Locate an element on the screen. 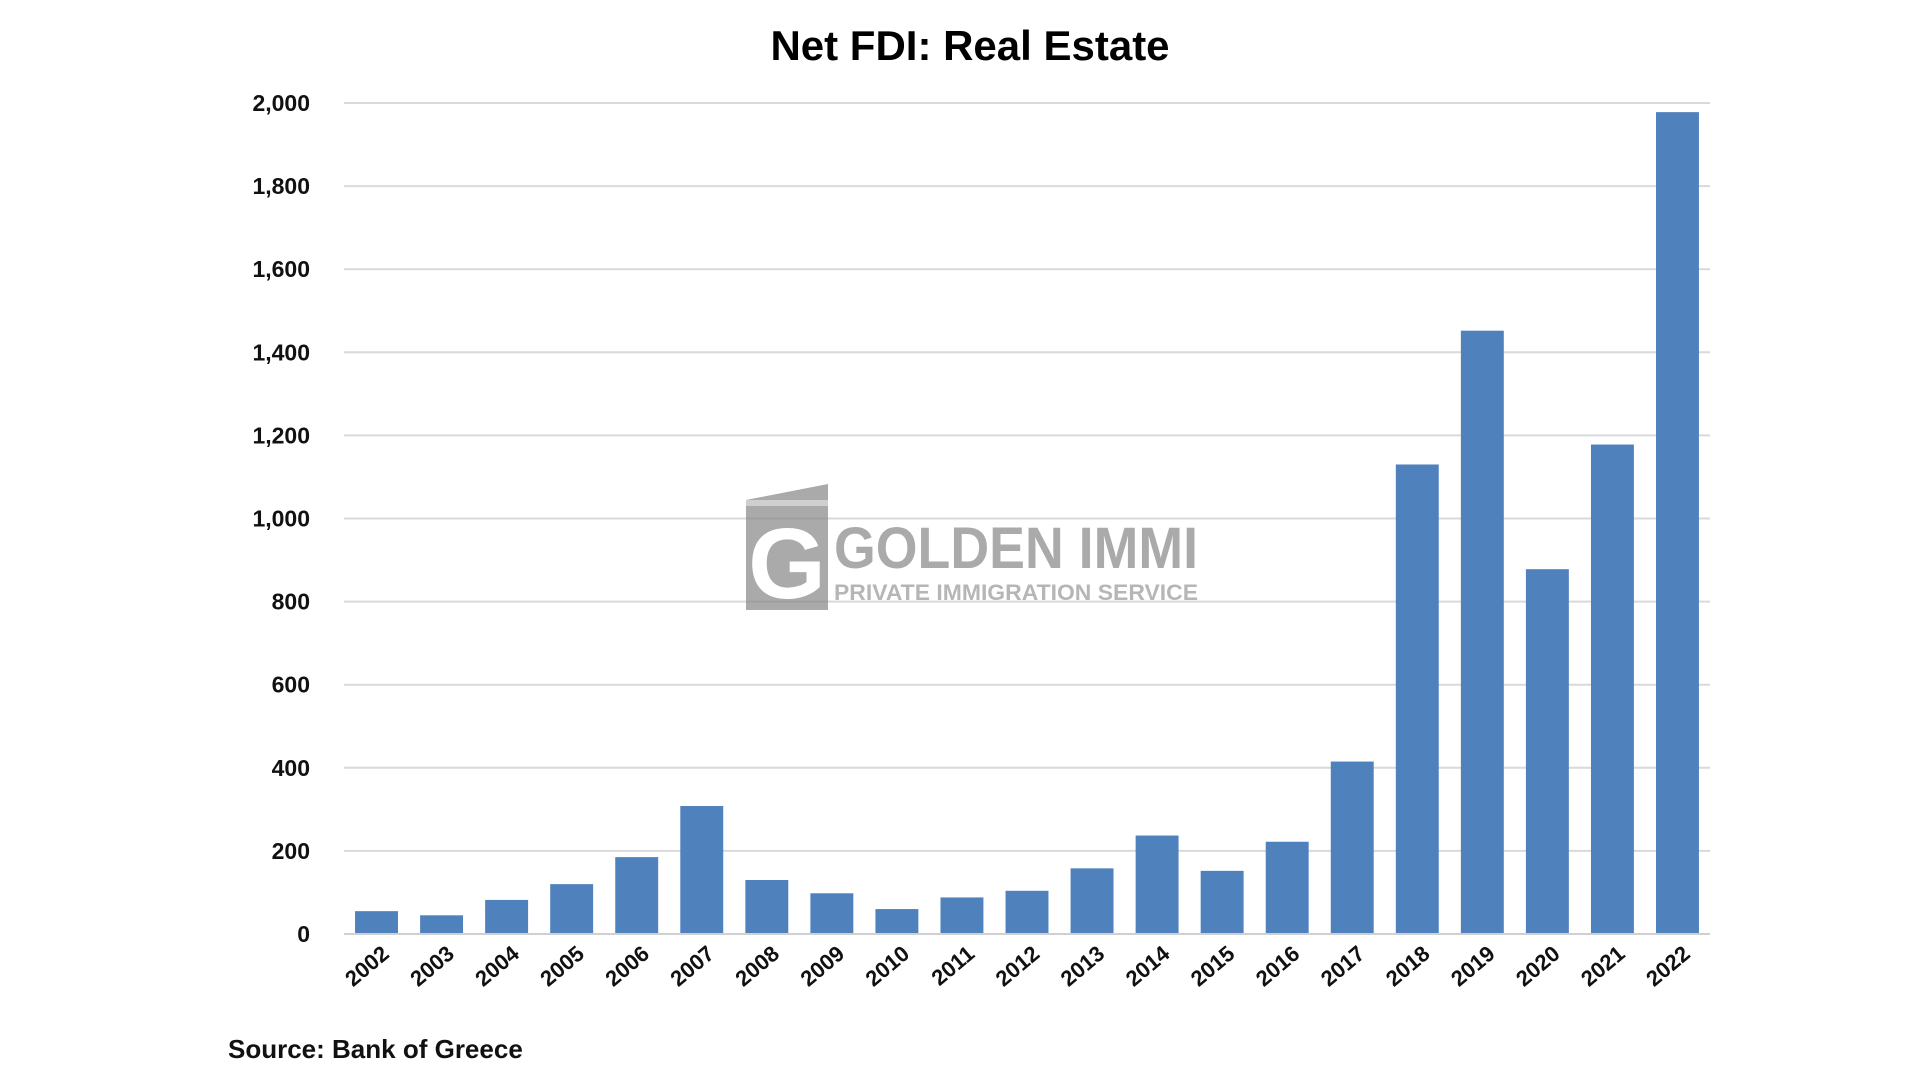 This screenshot has width=1920, height=1080. x-tick-label: 2017 is located at coordinates (1343, 966).